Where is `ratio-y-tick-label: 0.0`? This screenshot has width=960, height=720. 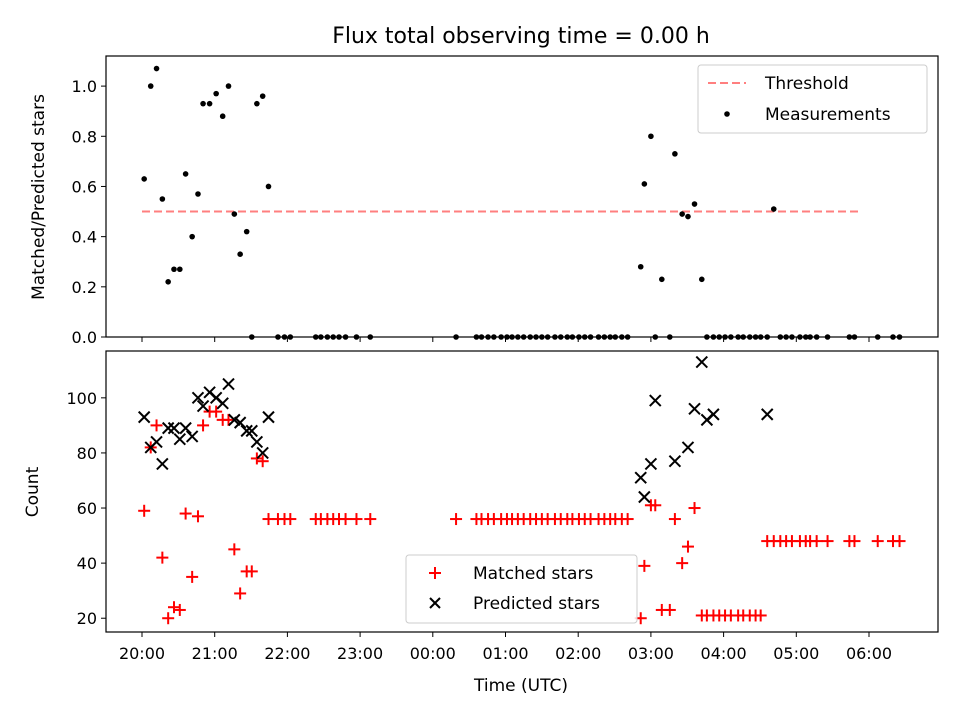
ratio-y-tick-label: 0.0 is located at coordinates (84, 337).